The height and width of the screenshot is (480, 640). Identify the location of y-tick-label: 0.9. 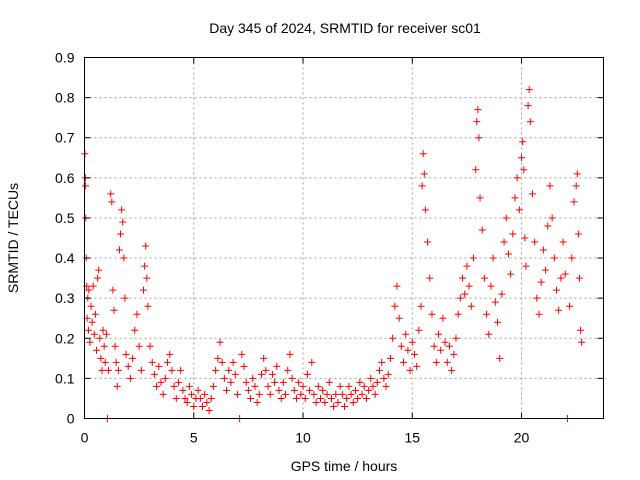
(65, 58).